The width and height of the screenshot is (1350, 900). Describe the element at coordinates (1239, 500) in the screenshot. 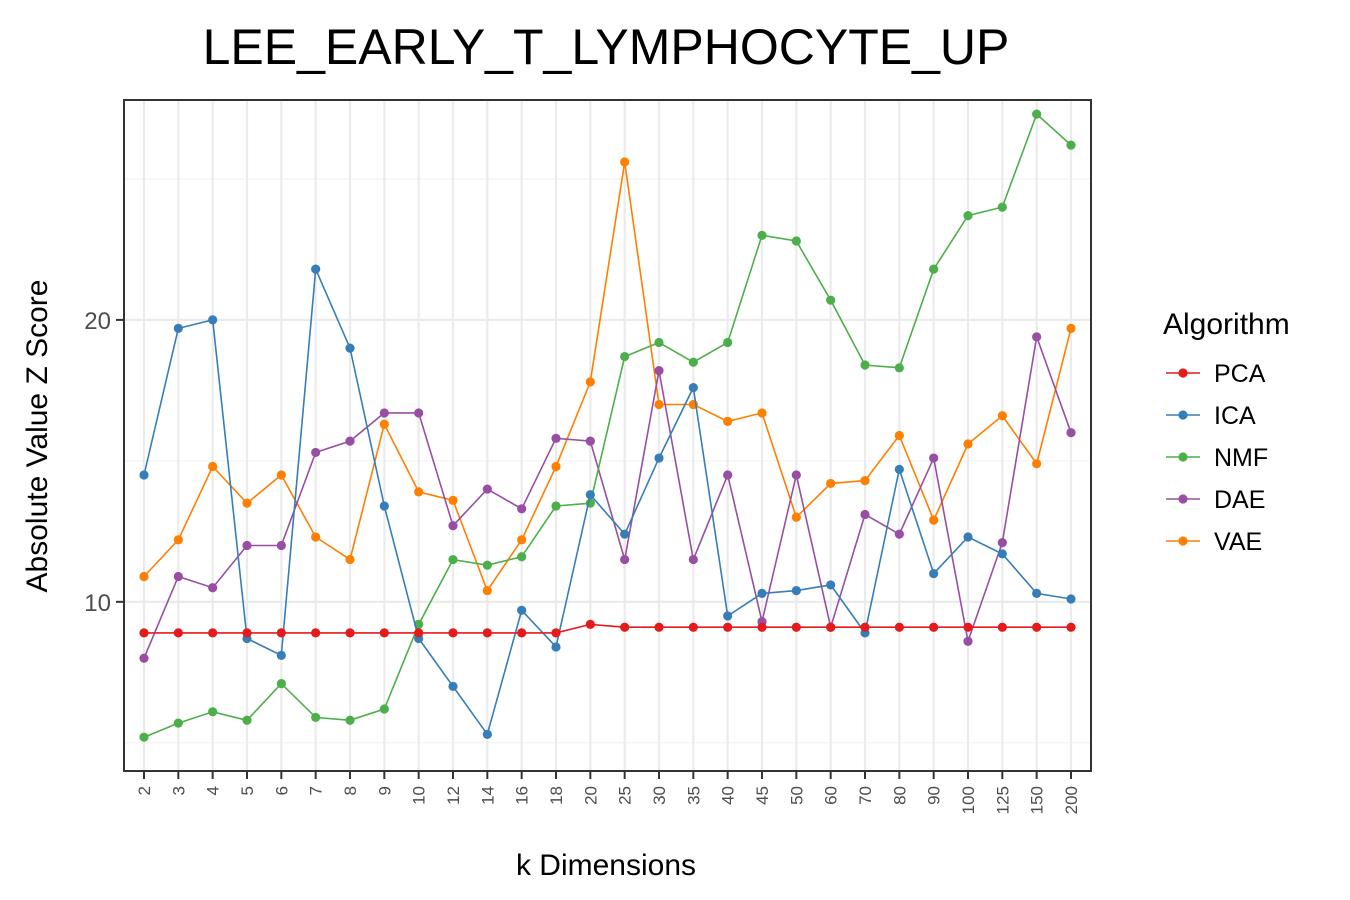

I see `legend-label: DAE` at that location.